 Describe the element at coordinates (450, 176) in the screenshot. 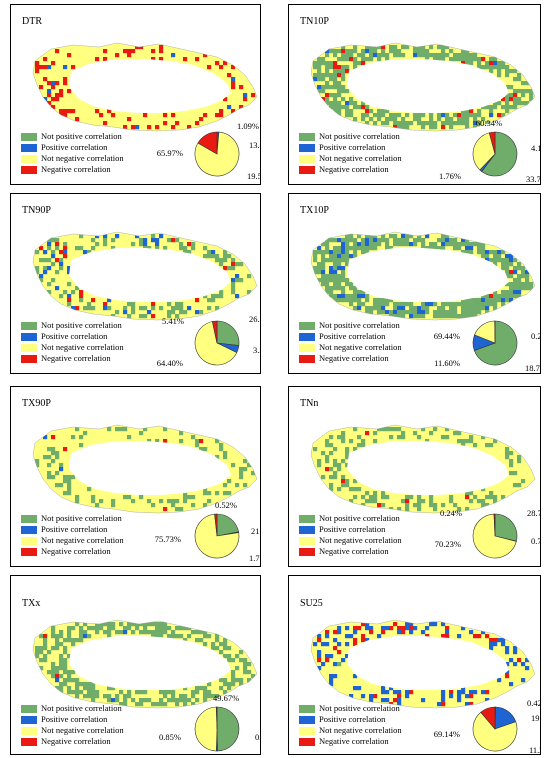

I see `pie-label-positive: 1.76%` at that location.